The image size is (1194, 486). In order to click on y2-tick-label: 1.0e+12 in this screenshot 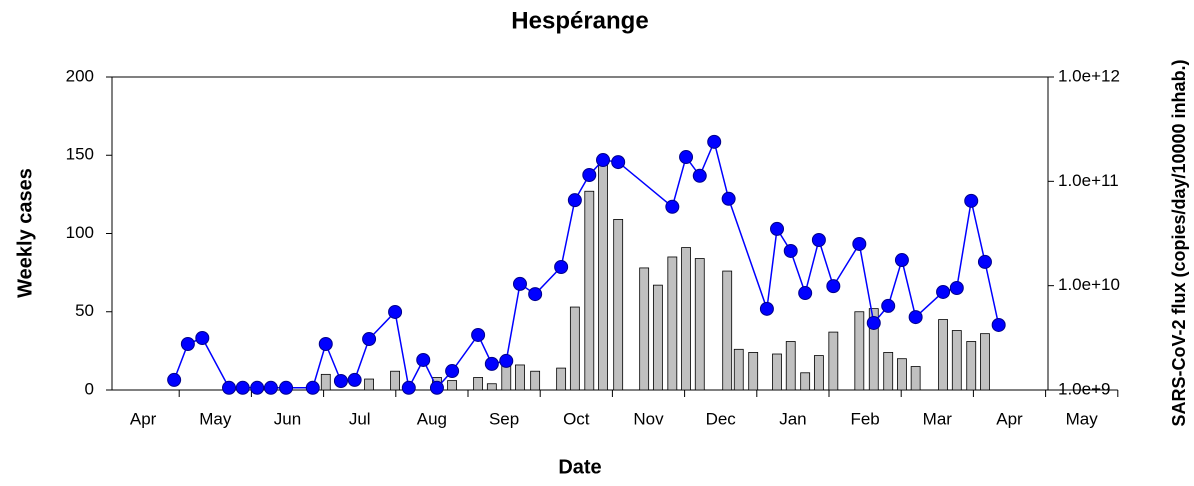, I will do `click(1089, 75)`.